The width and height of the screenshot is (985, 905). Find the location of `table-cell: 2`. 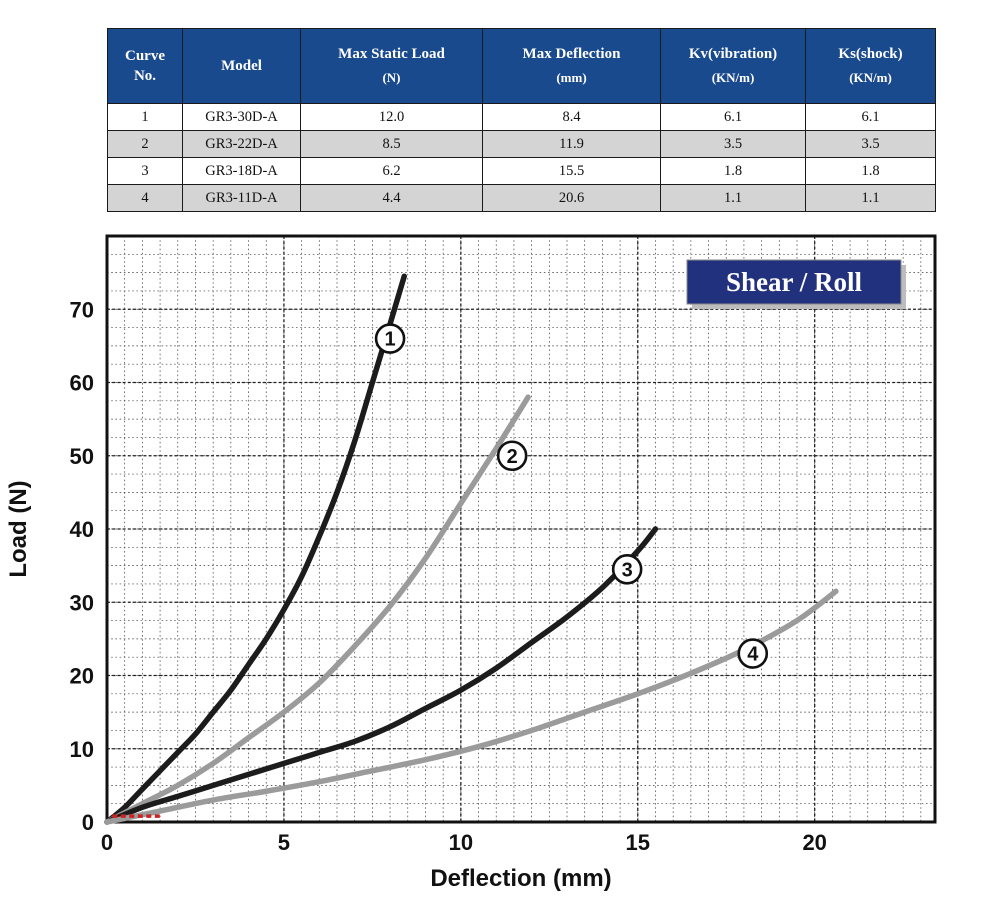

table-cell: 2 is located at coordinates (145, 144).